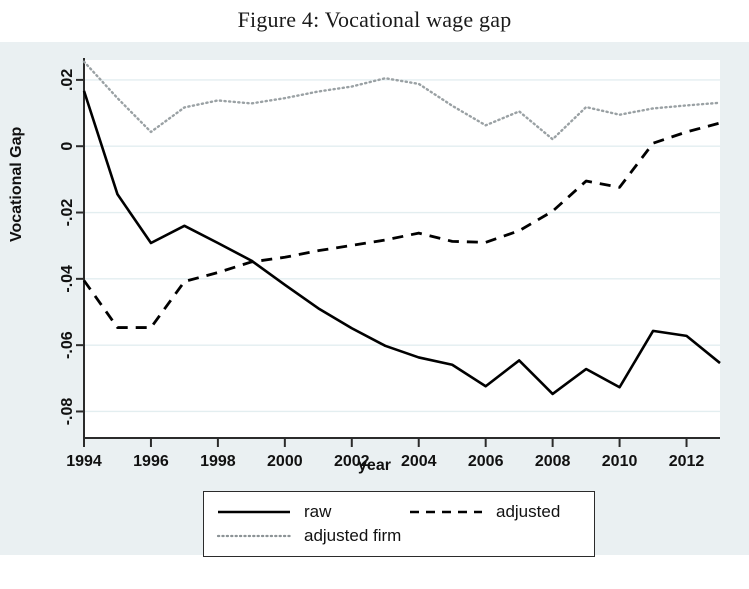 The width and height of the screenshot is (749, 589). I want to click on legend-item-raw: raw, so click(312, 512).